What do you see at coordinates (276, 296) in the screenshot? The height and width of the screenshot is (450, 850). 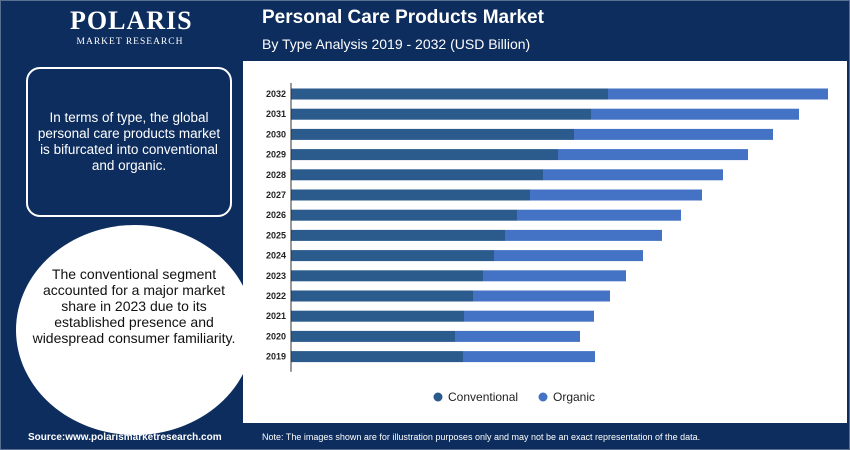 I see `y-tick-label: 2022` at bounding box center [276, 296].